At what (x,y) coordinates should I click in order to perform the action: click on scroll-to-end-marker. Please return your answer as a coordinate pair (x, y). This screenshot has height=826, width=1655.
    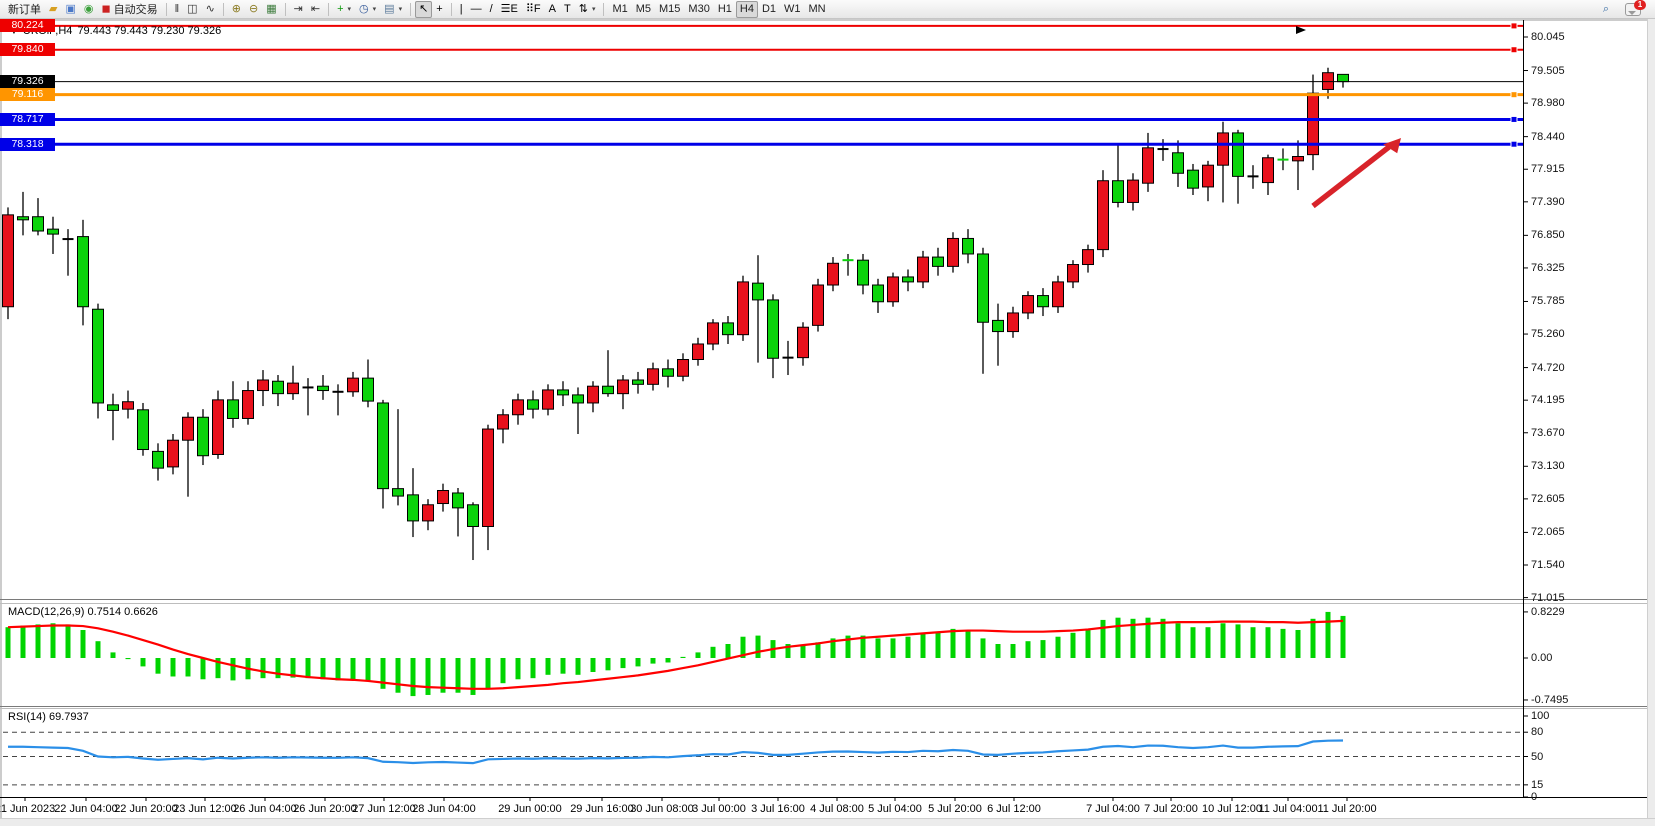
    Looking at the image, I should click on (1301, 30).